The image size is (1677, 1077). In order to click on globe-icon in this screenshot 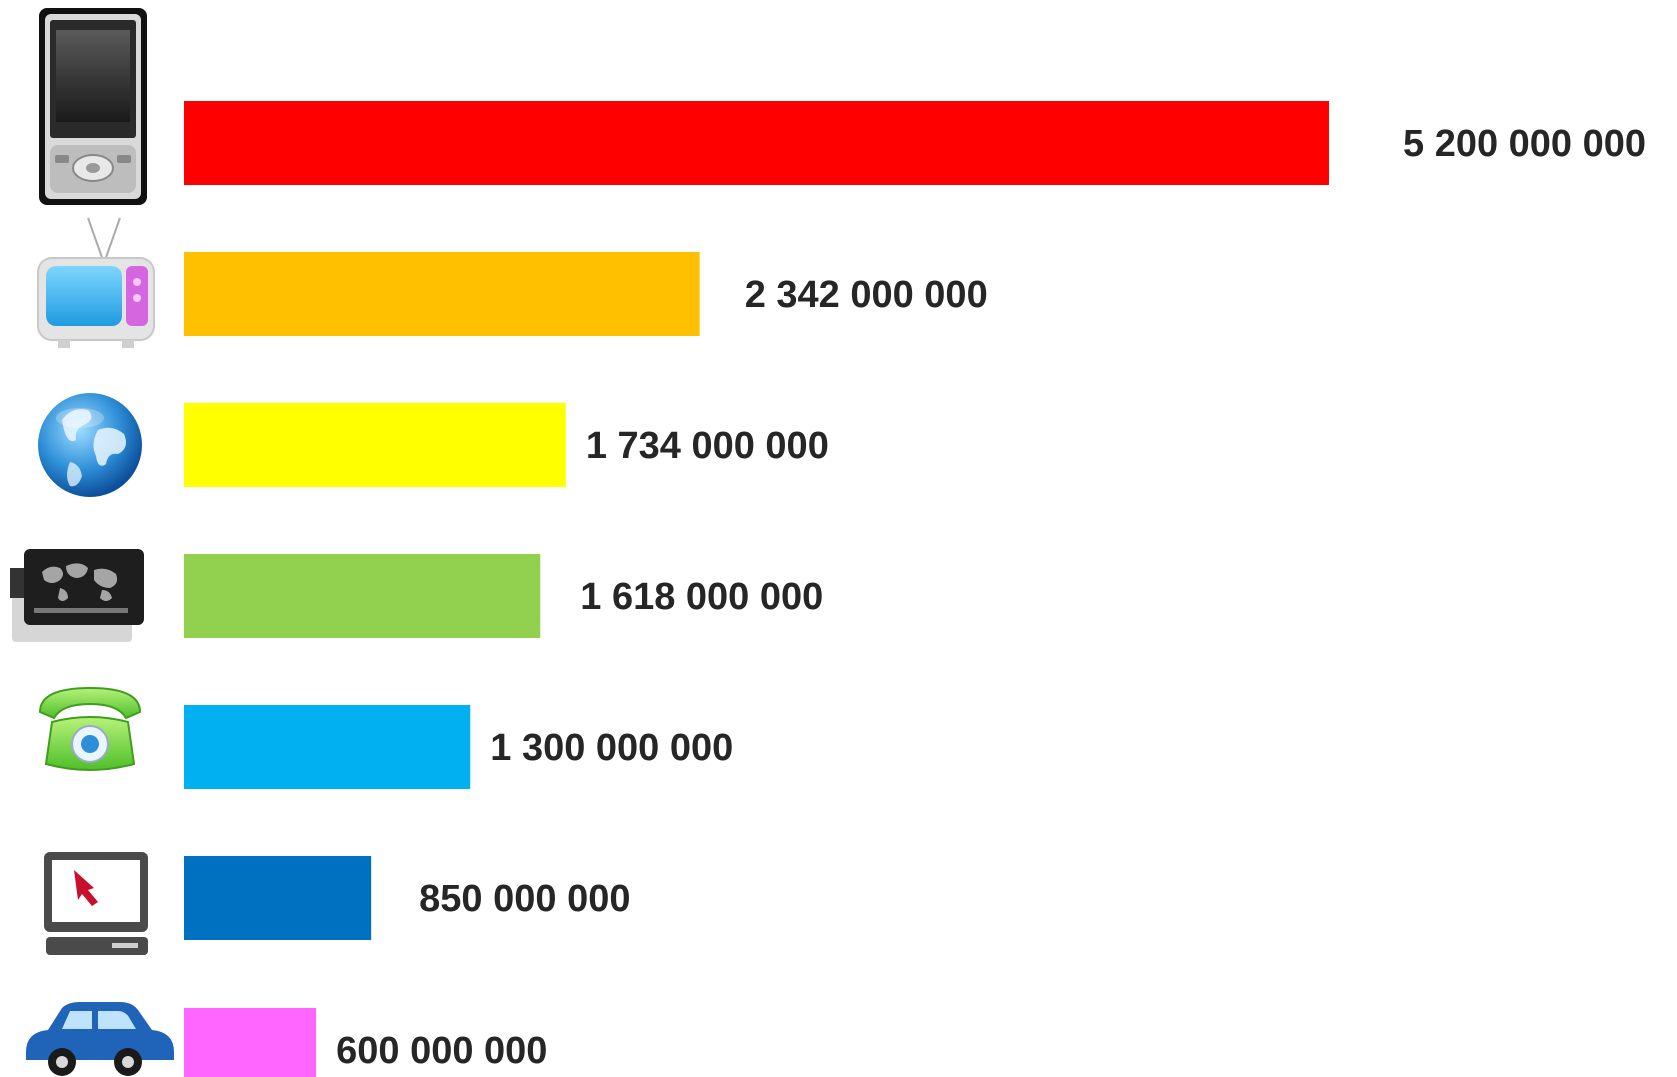, I will do `click(90, 445)`.